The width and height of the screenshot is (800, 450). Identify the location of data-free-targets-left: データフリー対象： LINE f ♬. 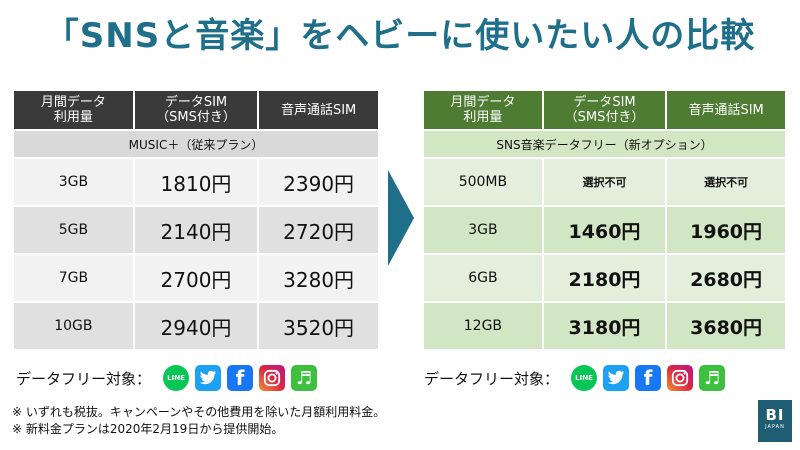
(167, 378).